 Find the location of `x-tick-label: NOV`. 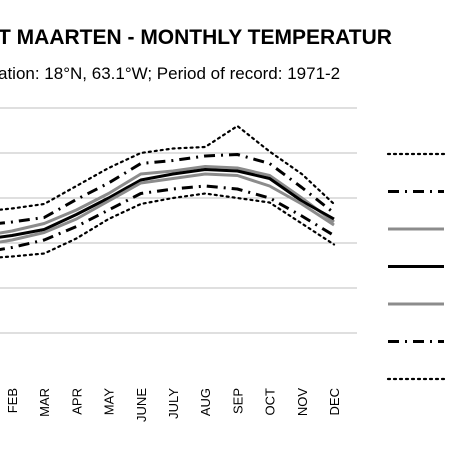

x-tick-label: NOV is located at coordinates (302, 402).